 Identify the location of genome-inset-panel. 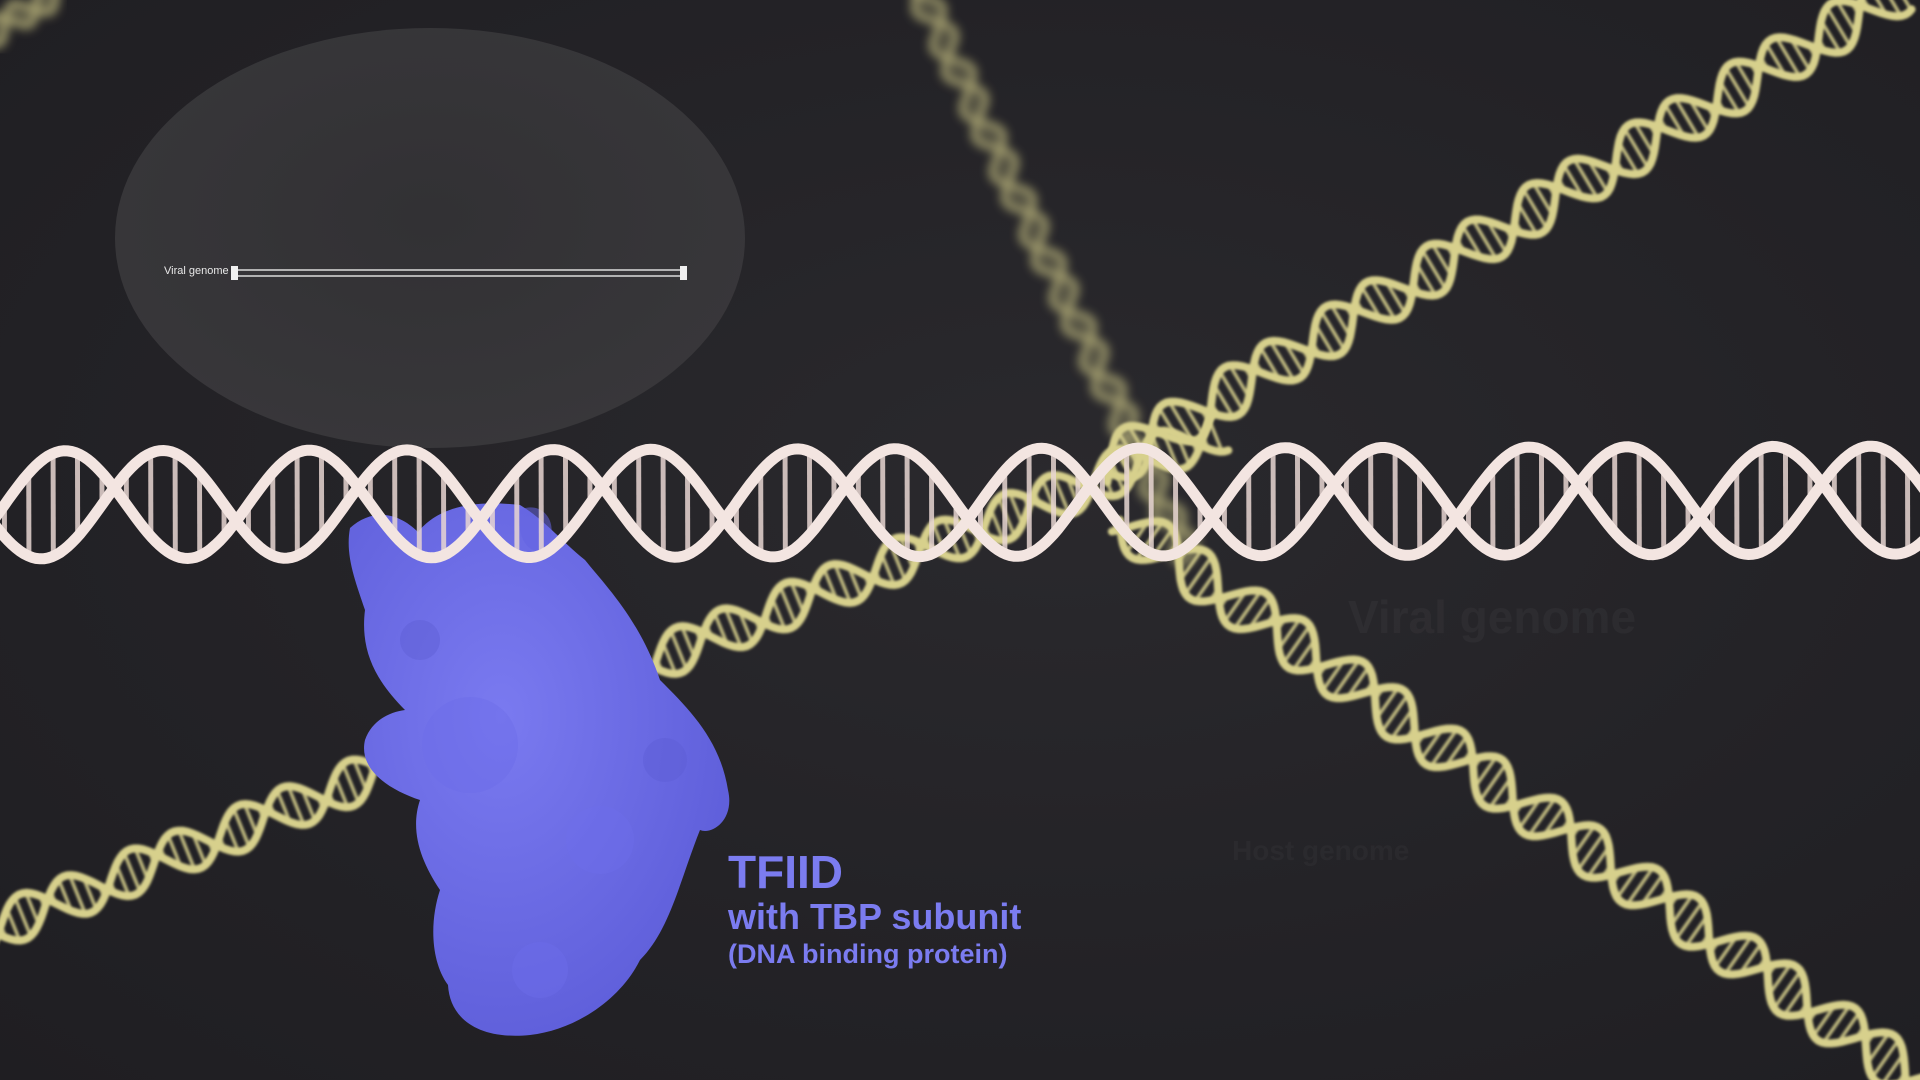
(430, 238).